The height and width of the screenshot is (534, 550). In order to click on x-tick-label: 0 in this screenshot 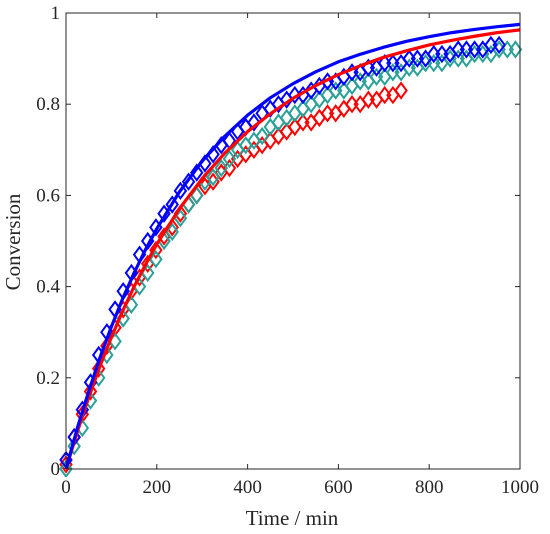, I will do `click(66, 487)`.